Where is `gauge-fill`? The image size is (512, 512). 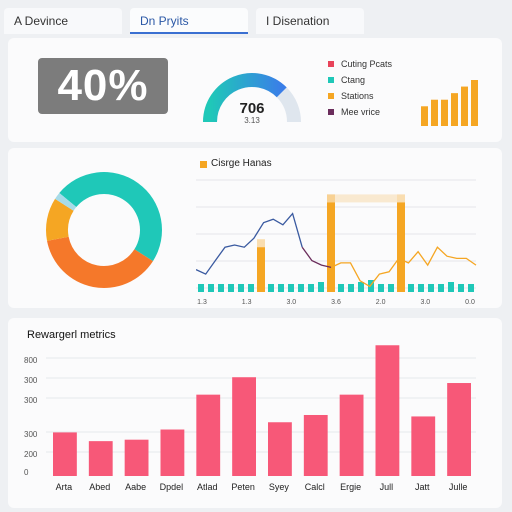
gauge-fill is located at coordinates (245, 98).